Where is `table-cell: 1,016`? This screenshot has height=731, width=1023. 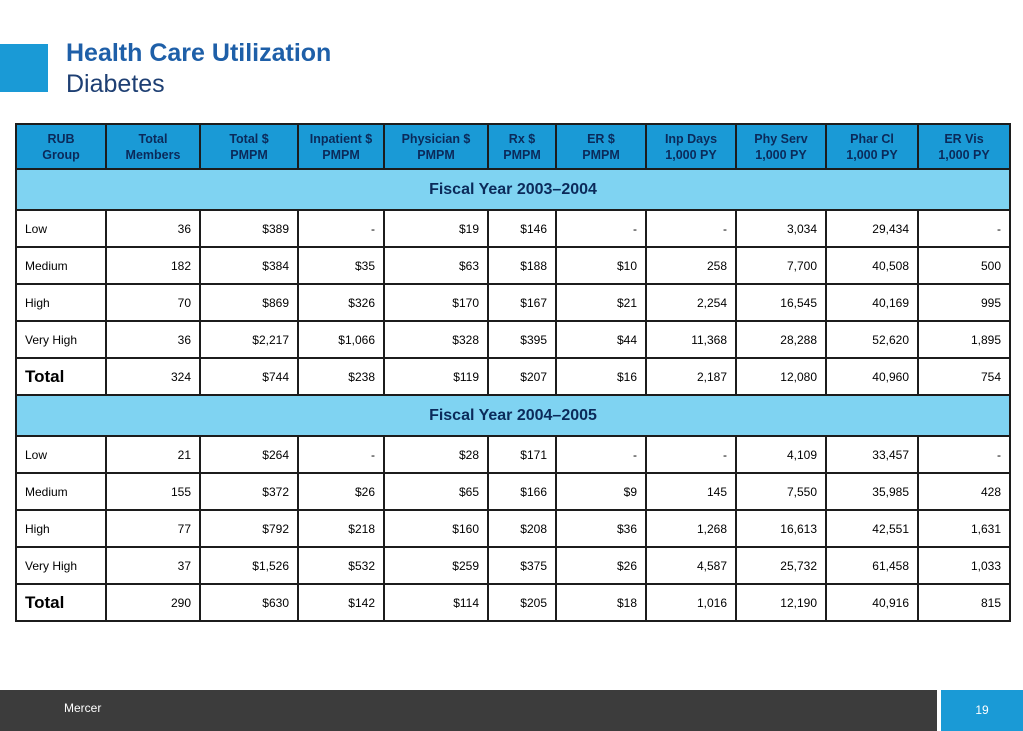 table-cell: 1,016 is located at coordinates (691, 602).